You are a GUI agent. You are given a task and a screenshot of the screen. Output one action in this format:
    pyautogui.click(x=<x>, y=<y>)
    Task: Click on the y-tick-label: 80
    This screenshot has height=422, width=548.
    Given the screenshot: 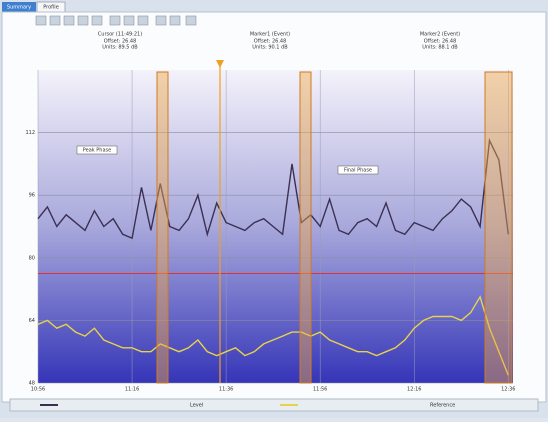 What is the action you would take?
    pyautogui.click(x=32, y=258)
    